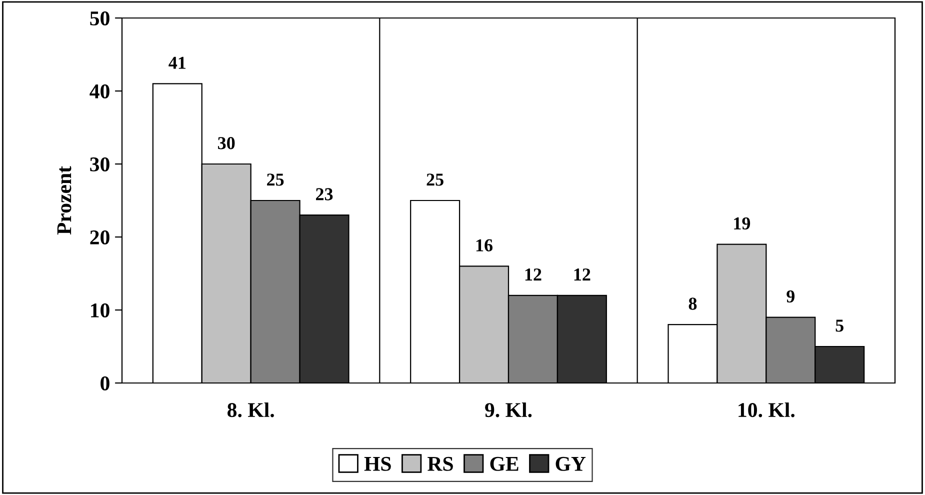 Image resolution: width=925 pixels, height=495 pixels. What do you see at coordinates (226, 143) in the screenshot?
I see `data-label: 30` at bounding box center [226, 143].